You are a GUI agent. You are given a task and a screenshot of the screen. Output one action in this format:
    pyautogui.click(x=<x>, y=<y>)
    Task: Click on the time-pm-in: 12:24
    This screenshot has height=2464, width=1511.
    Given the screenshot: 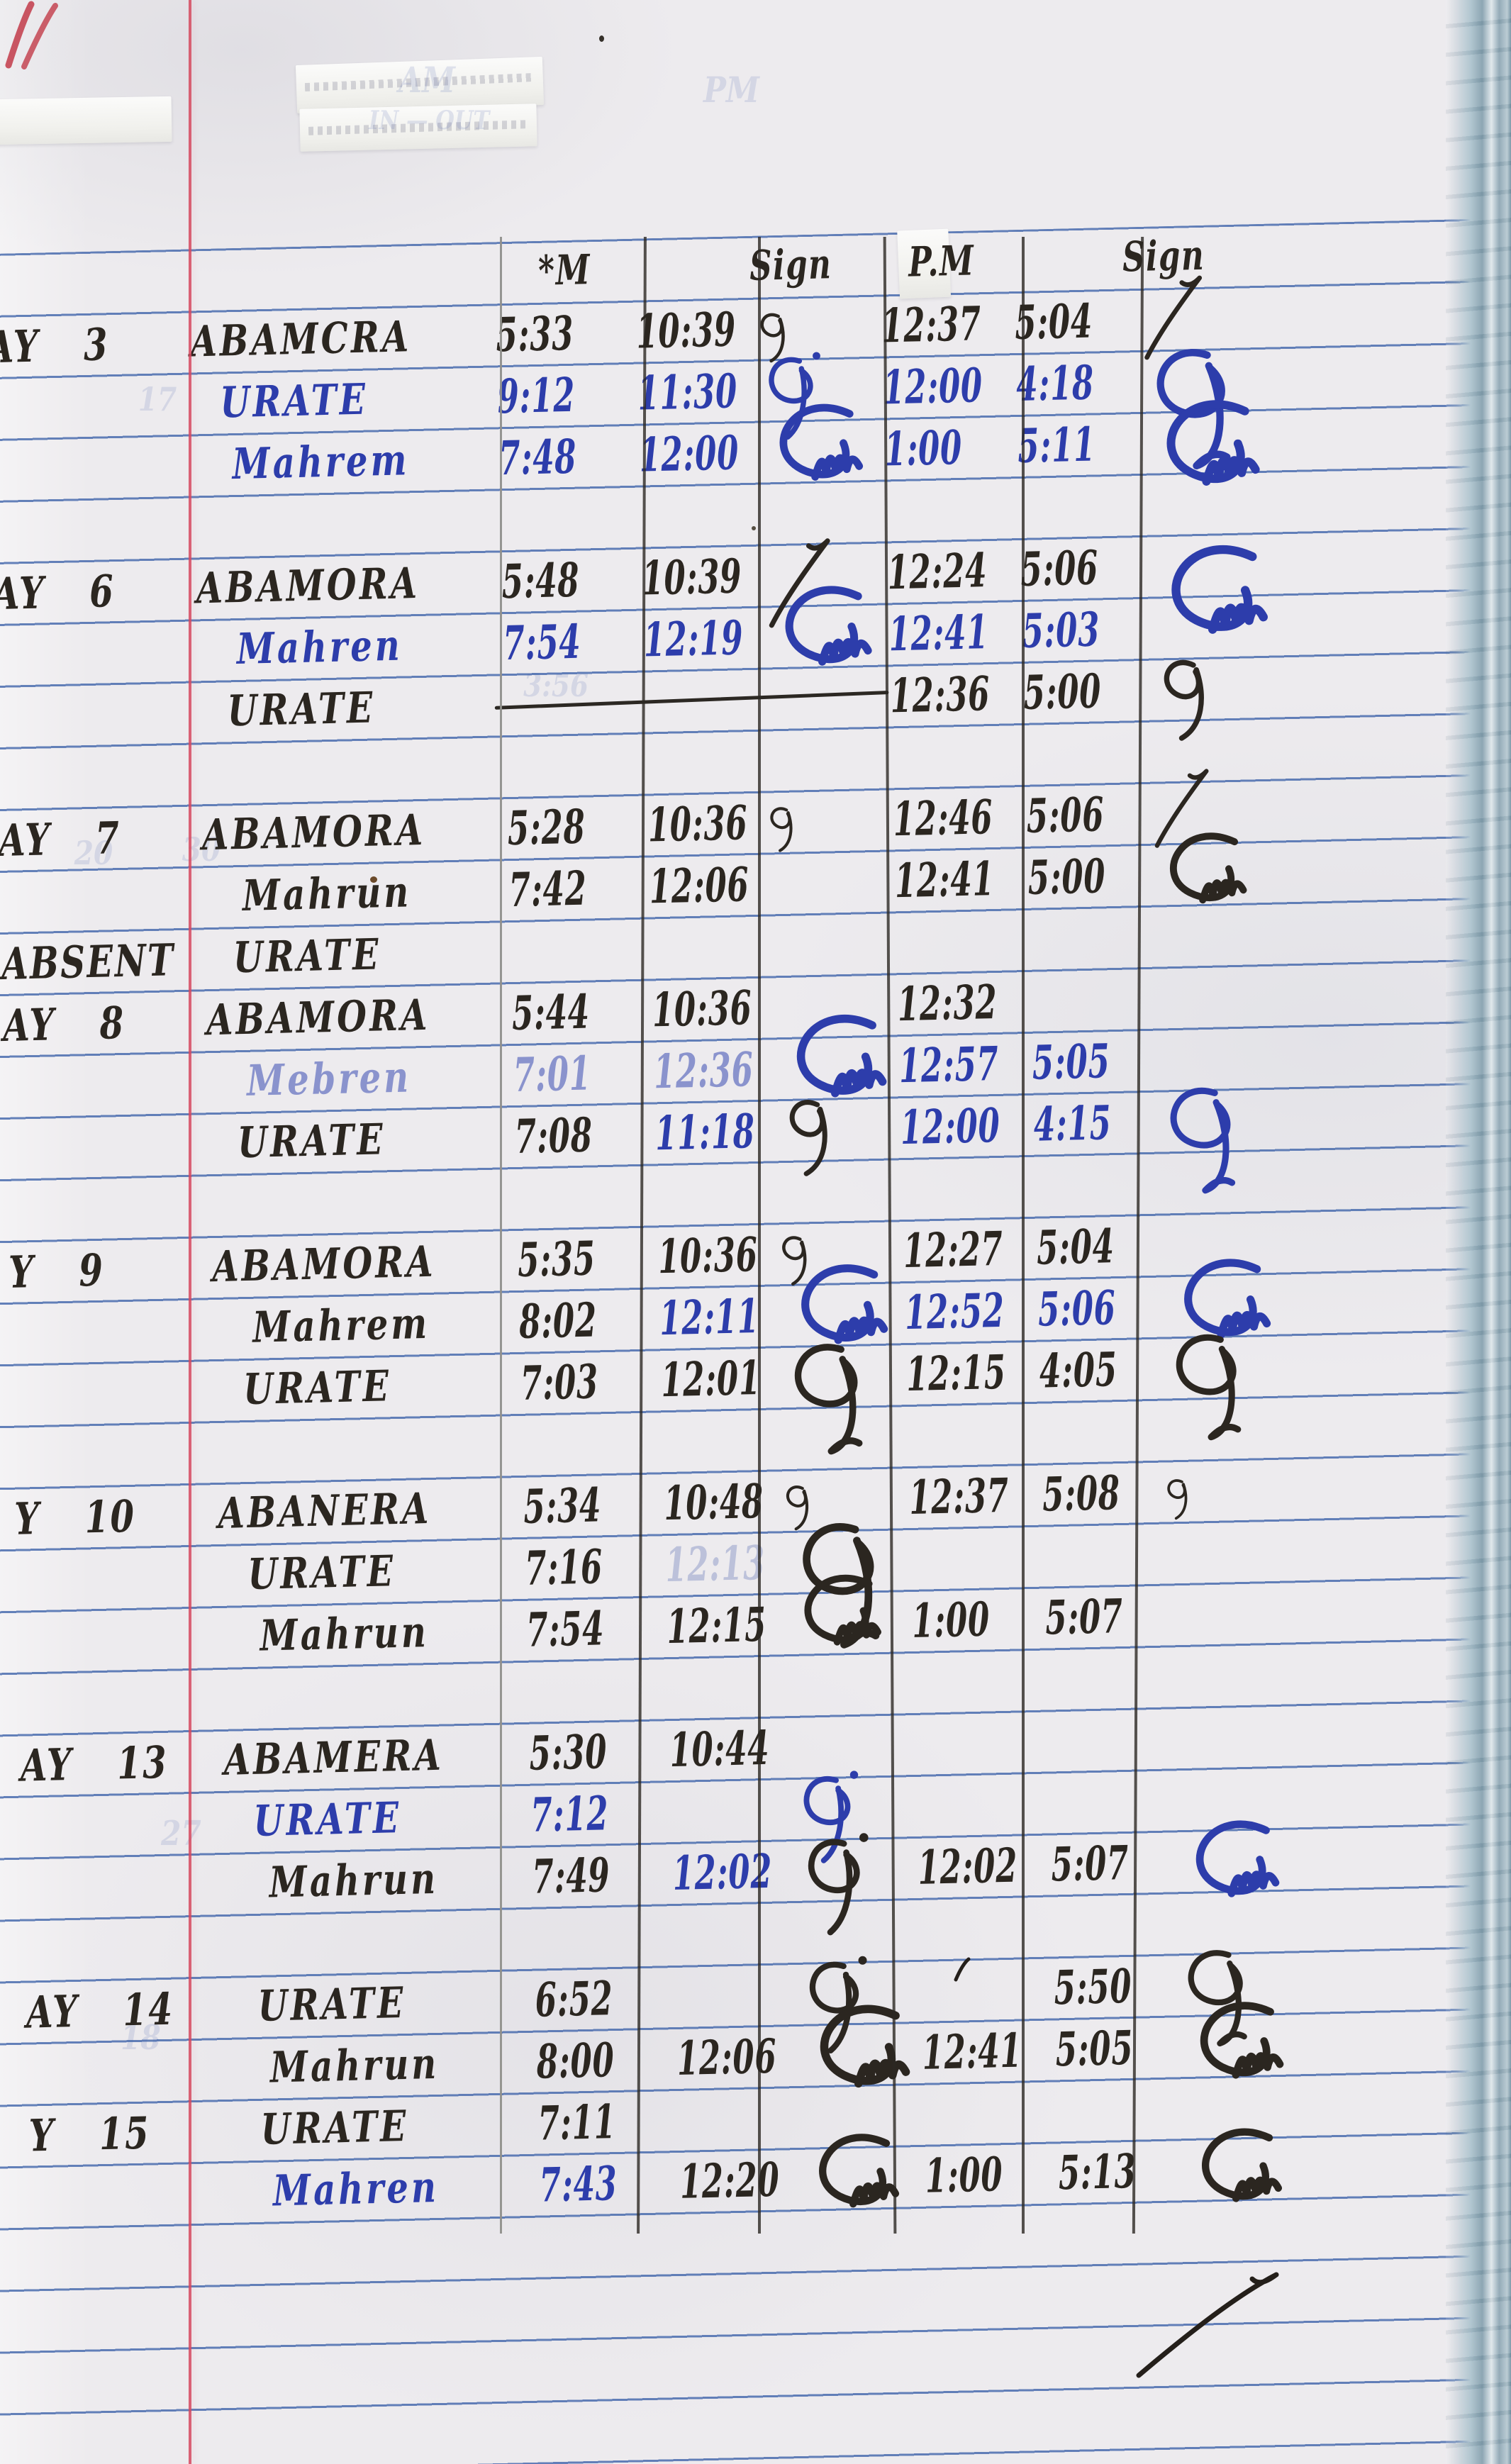 What is the action you would take?
    pyautogui.click(x=937, y=571)
    